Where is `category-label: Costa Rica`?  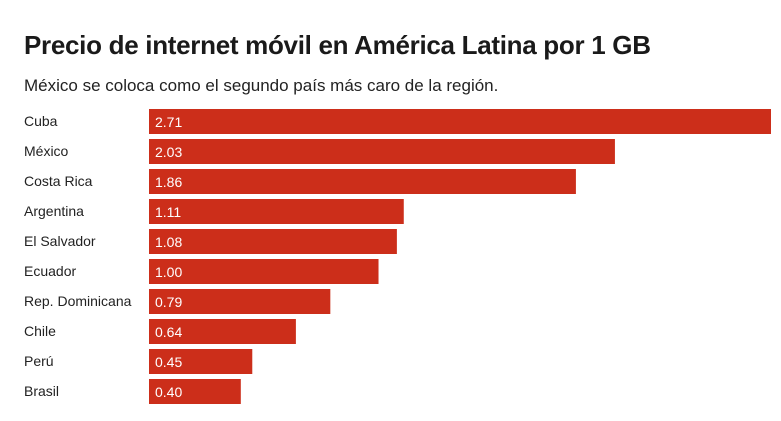 category-label: Costa Rica is located at coordinates (58, 181).